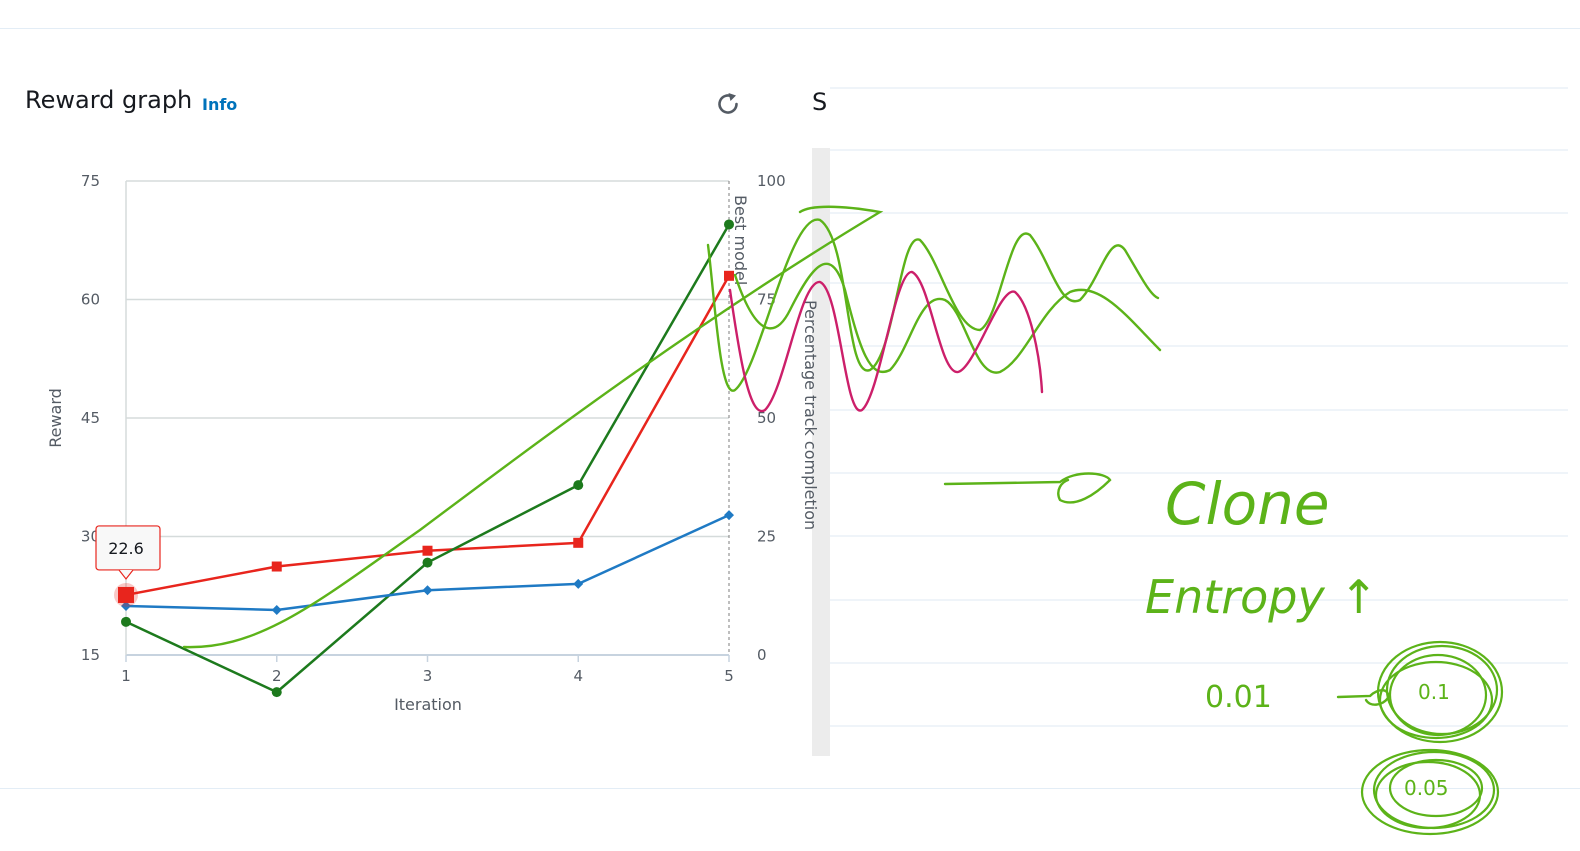 This screenshot has width=1580, height=851. Describe the element at coordinates (55, 418) in the screenshot. I see `y-axis-title: Reward` at that location.